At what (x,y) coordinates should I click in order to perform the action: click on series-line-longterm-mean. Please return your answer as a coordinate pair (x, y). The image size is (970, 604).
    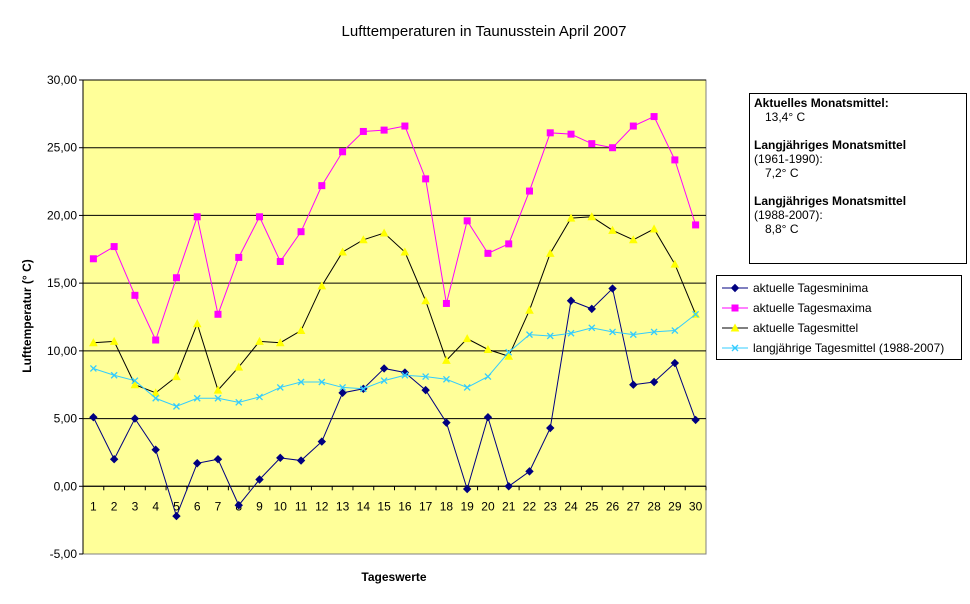
    Looking at the image, I should click on (394, 360).